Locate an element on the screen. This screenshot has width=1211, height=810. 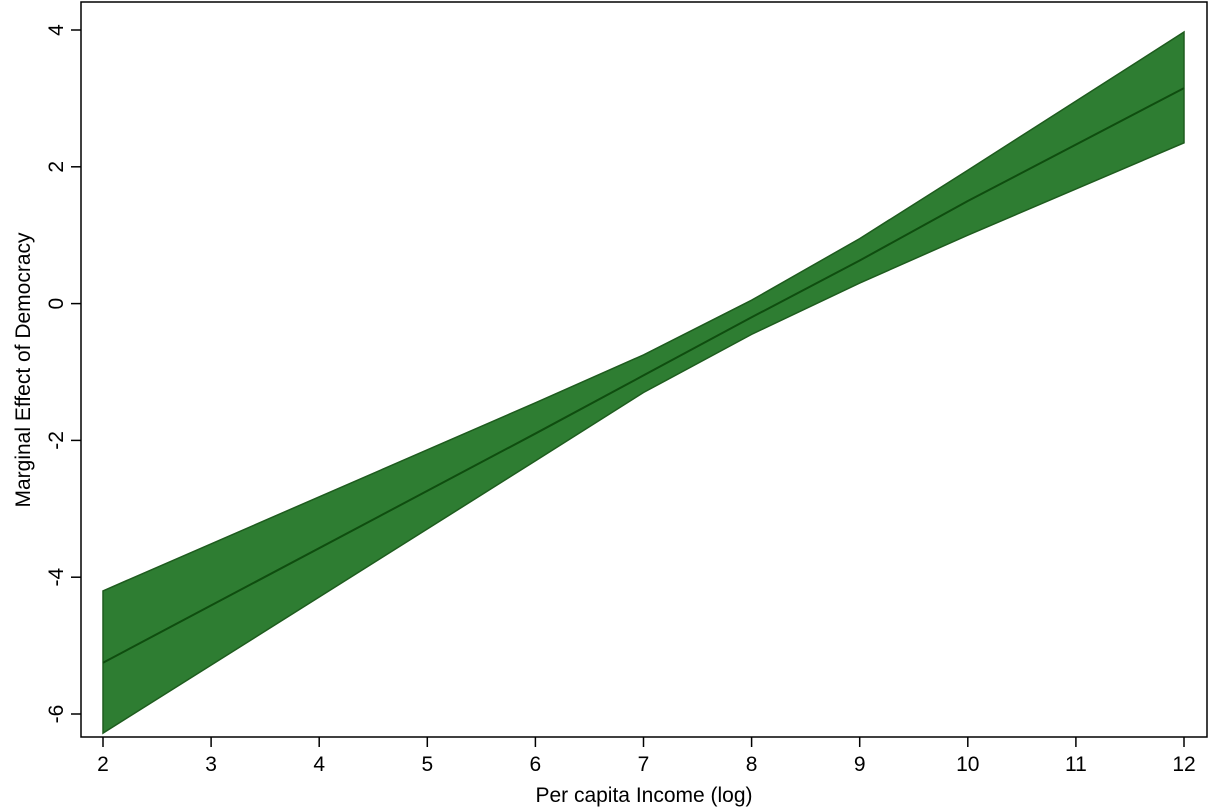
y-tick-label: -2 is located at coordinates (56, 440).